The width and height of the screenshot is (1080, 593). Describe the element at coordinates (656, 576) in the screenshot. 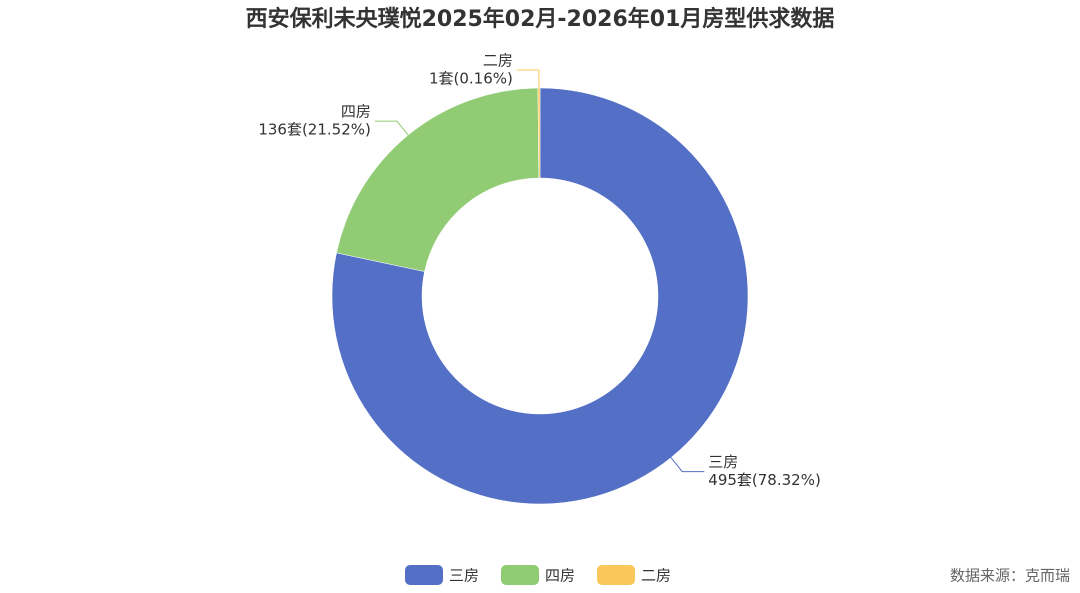

I see `legend-label: 二房` at that location.